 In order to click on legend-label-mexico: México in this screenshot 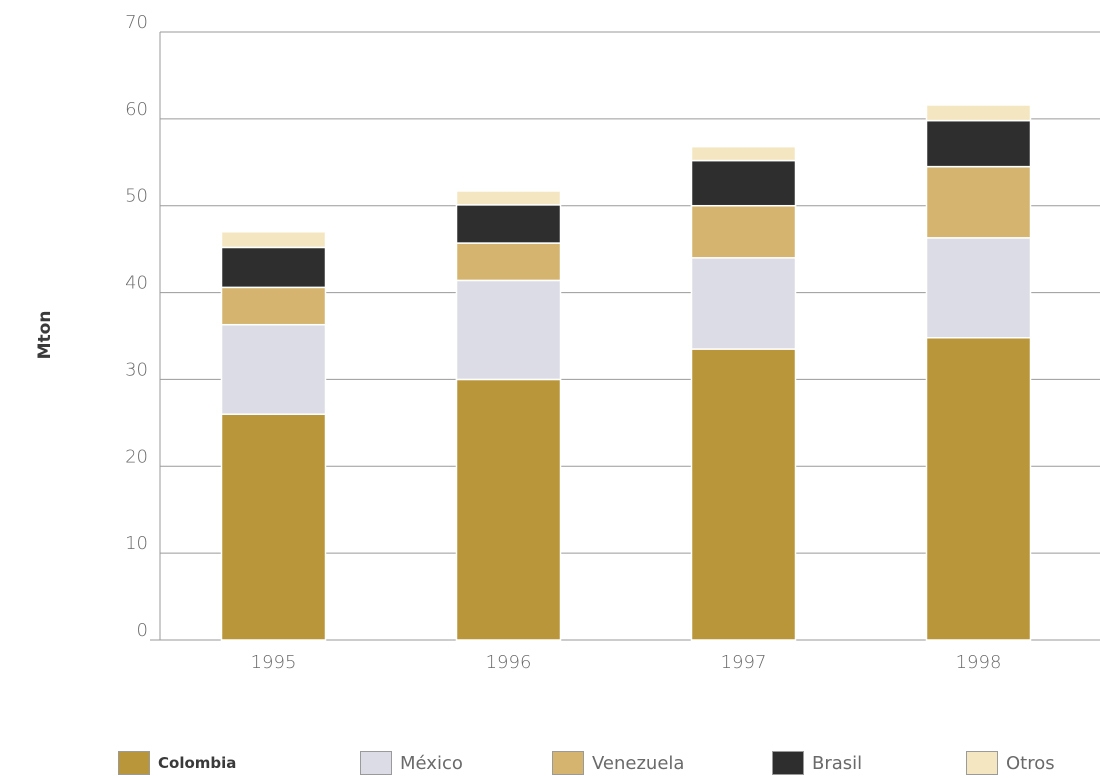, I will do `click(431, 763)`.